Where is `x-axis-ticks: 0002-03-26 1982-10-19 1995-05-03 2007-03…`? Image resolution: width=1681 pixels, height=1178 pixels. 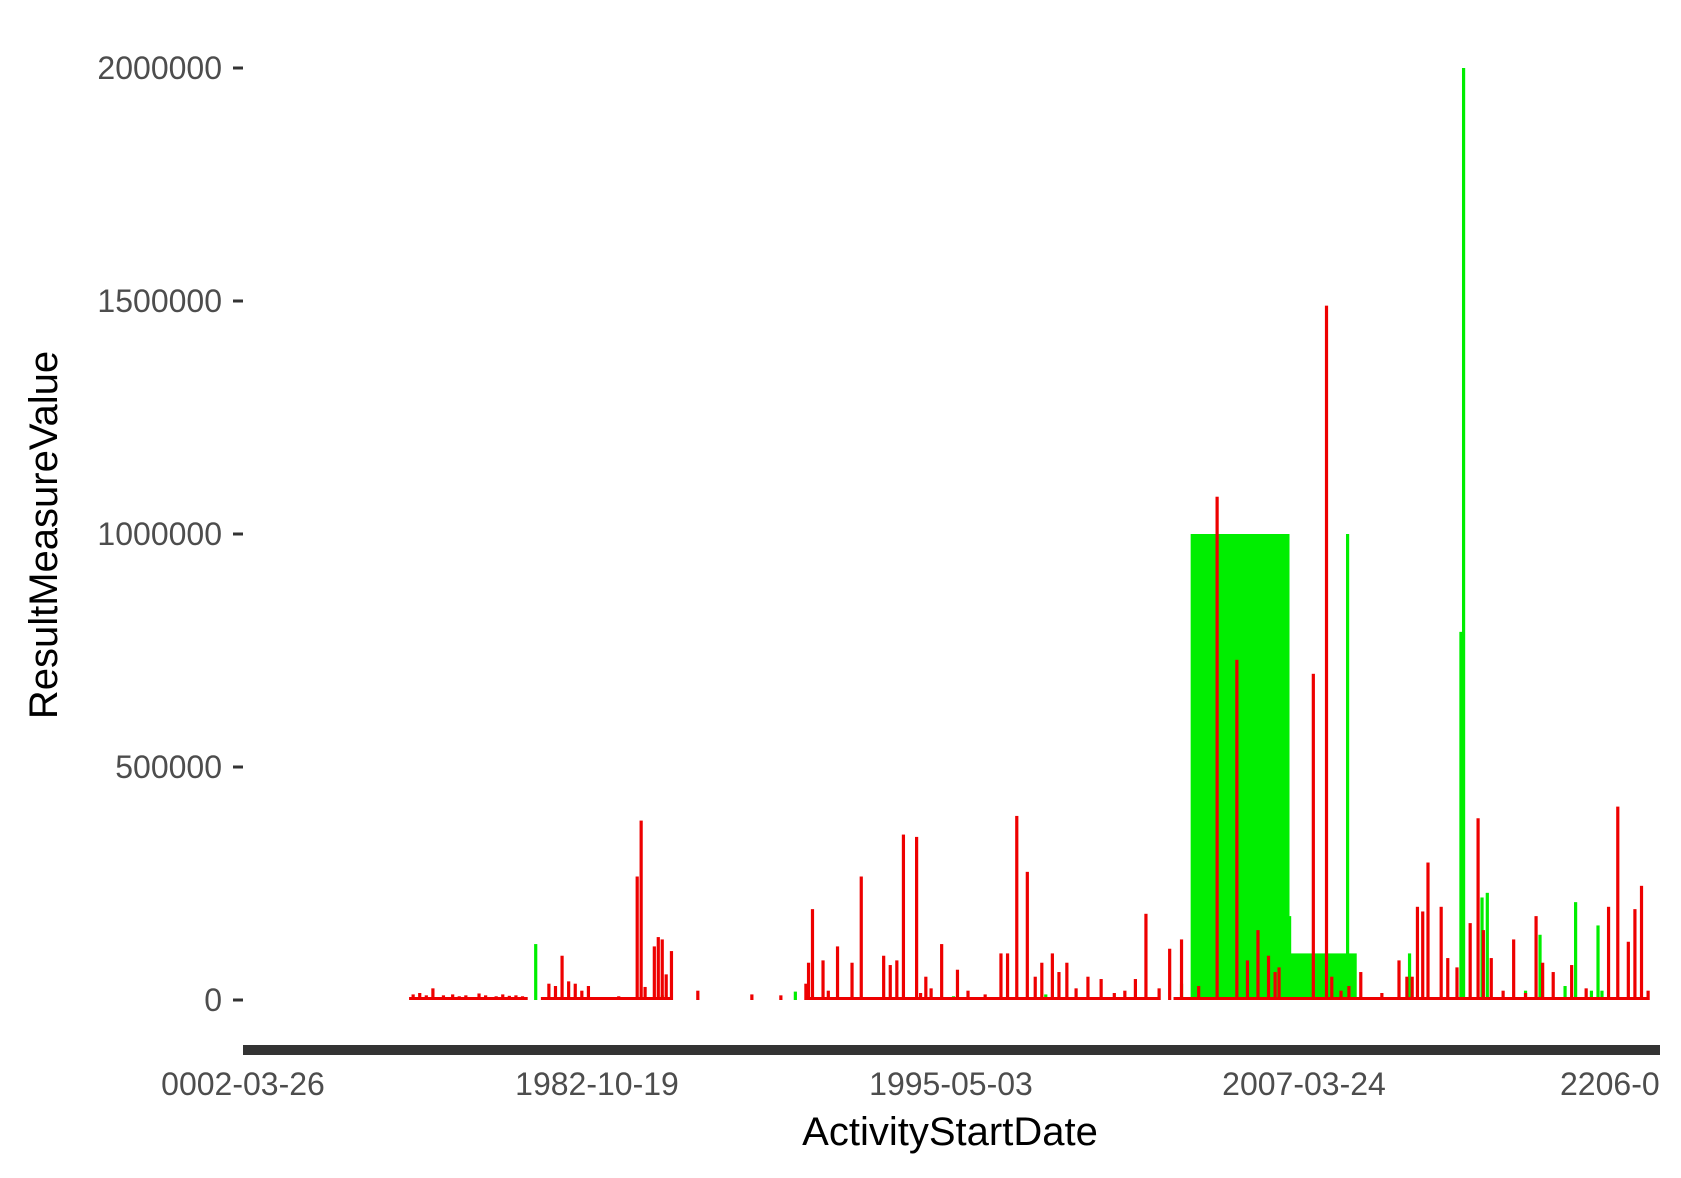
x-axis-ticks: 0002-03-26 1982-10-19 1995-05-03 2007-03… is located at coordinates (910, 1084).